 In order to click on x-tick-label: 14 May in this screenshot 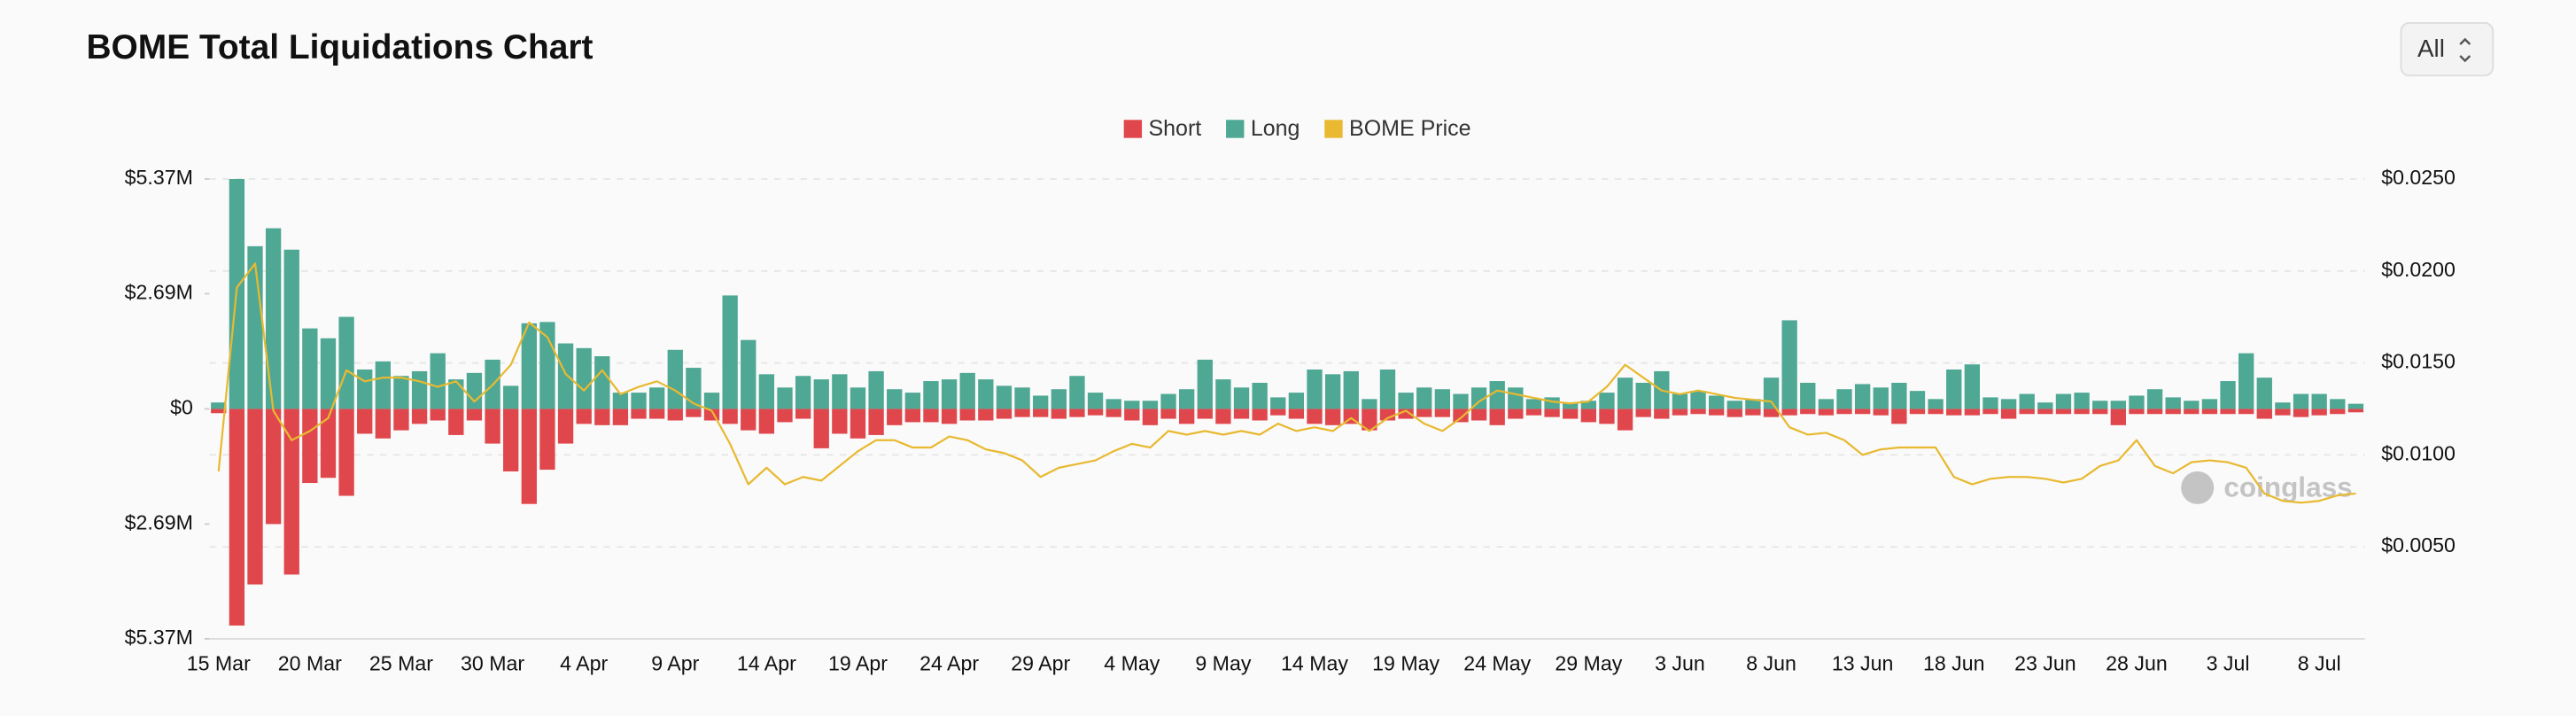, I will do `click(1314, 663)`.